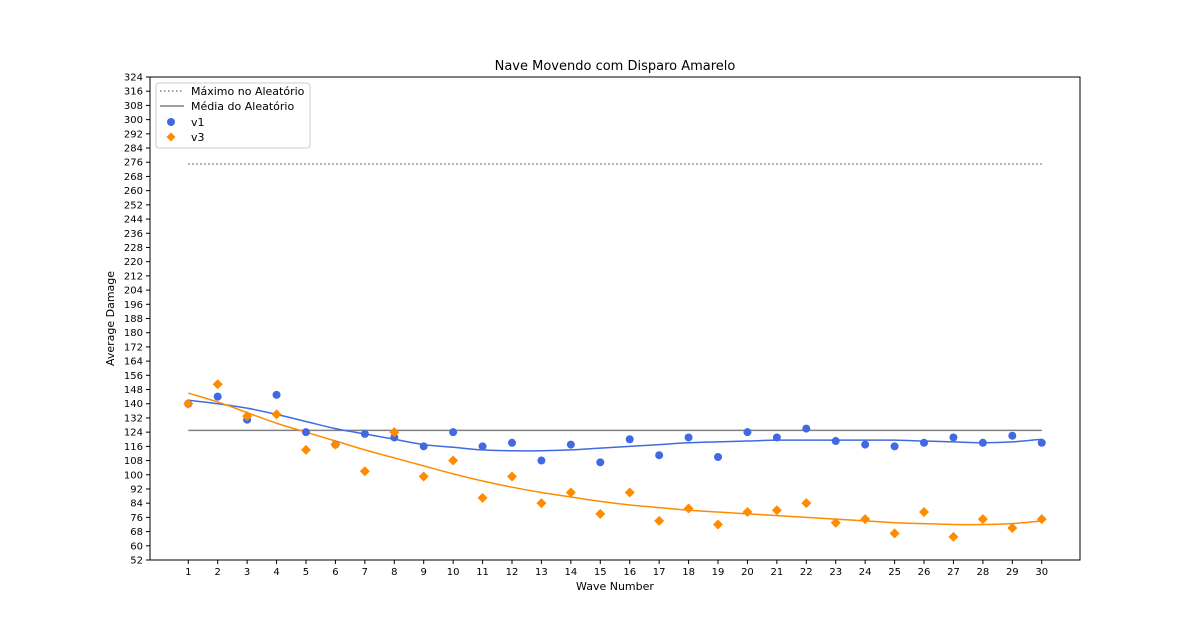  Describe the element at coordinates (133, 475) in the screenshot. I see `y-tick-label: 100` at that location.